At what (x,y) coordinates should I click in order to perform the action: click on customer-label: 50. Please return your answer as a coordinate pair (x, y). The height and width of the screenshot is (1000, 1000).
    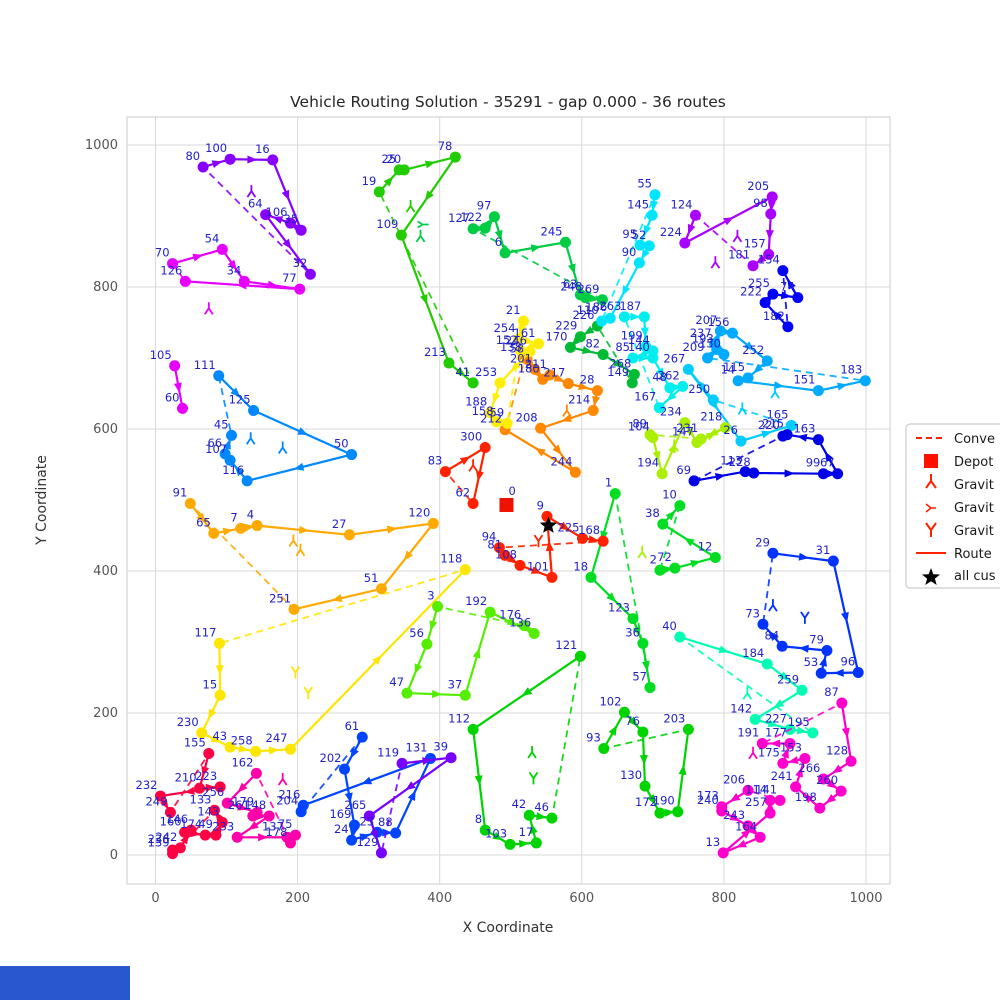
    Looking at the image, I should click on (341, 444).